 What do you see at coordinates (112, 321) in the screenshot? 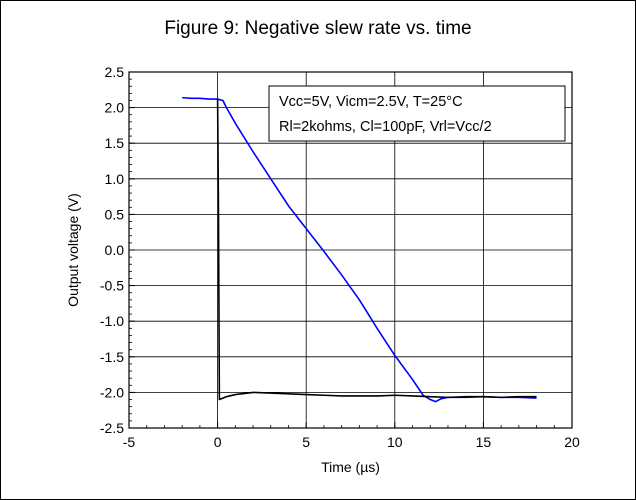
I see `y-tick-label: -1.0` at bounding box center [112, 321].